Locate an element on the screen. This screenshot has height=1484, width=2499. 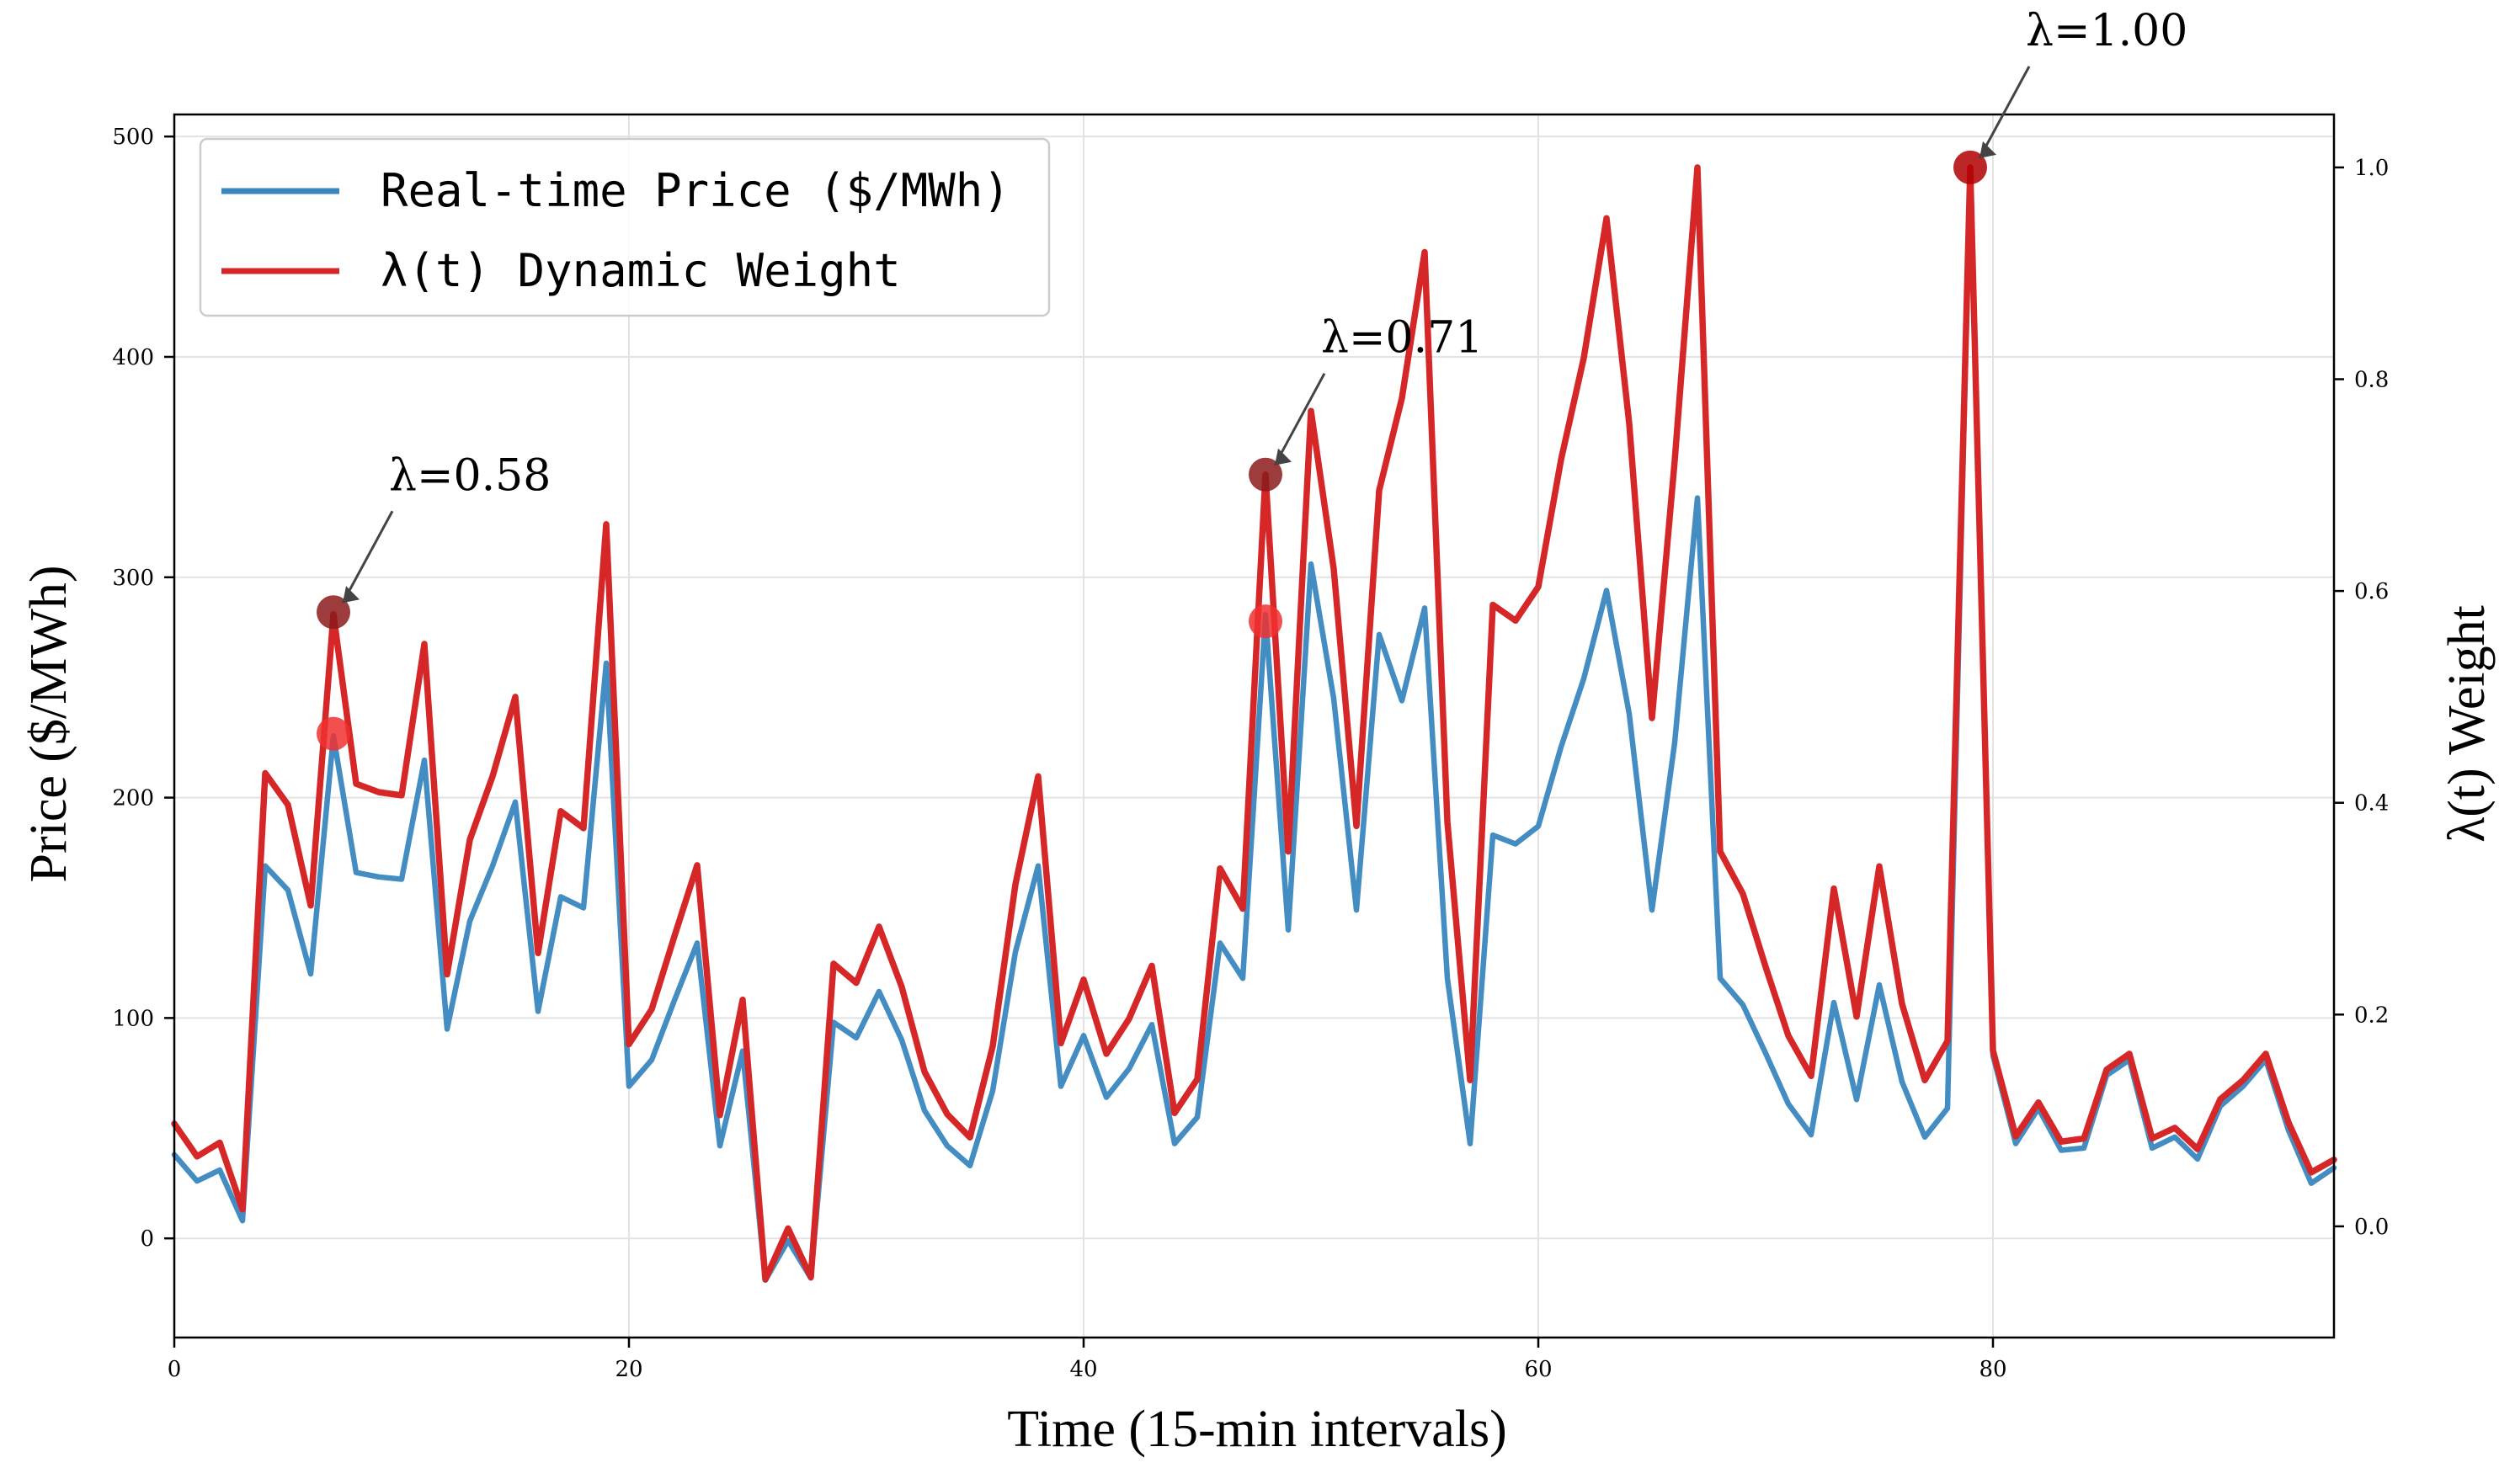
right-y-tick-label: 0.8 is located at coordinates (2371, 380).